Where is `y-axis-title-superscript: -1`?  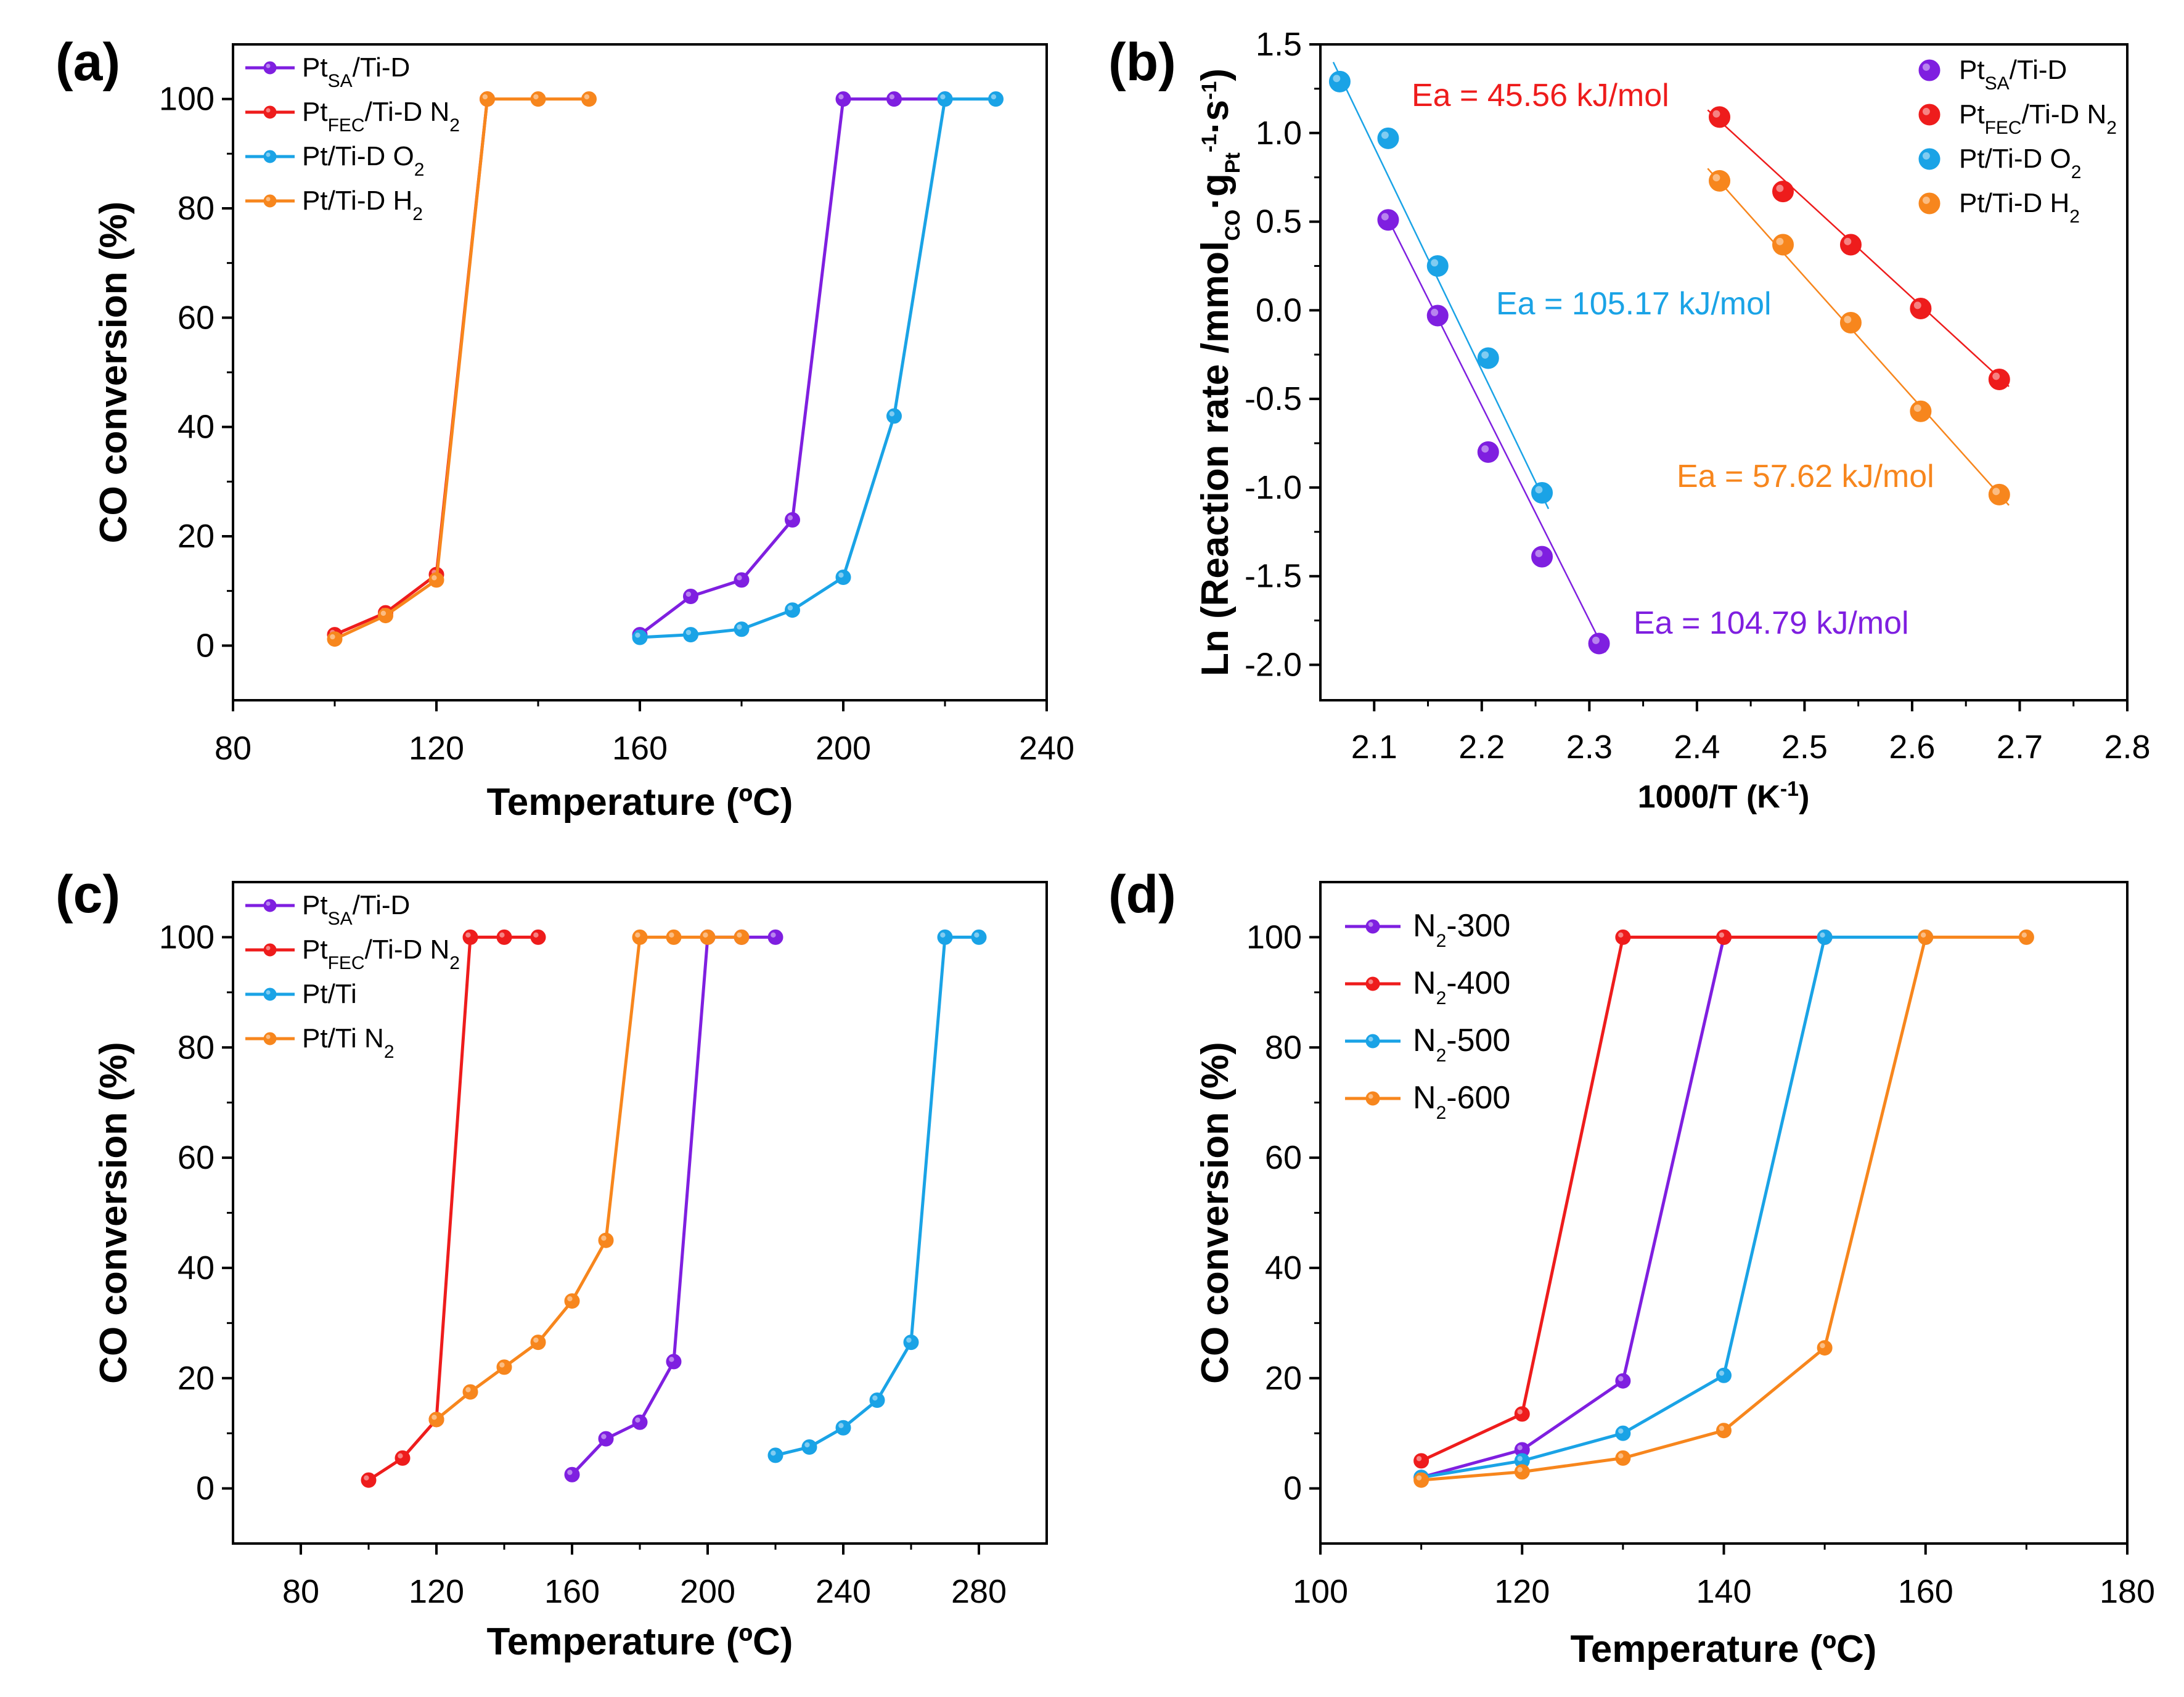 y-axis-title-superscript: -1 is located at coordinates (1209, 91).